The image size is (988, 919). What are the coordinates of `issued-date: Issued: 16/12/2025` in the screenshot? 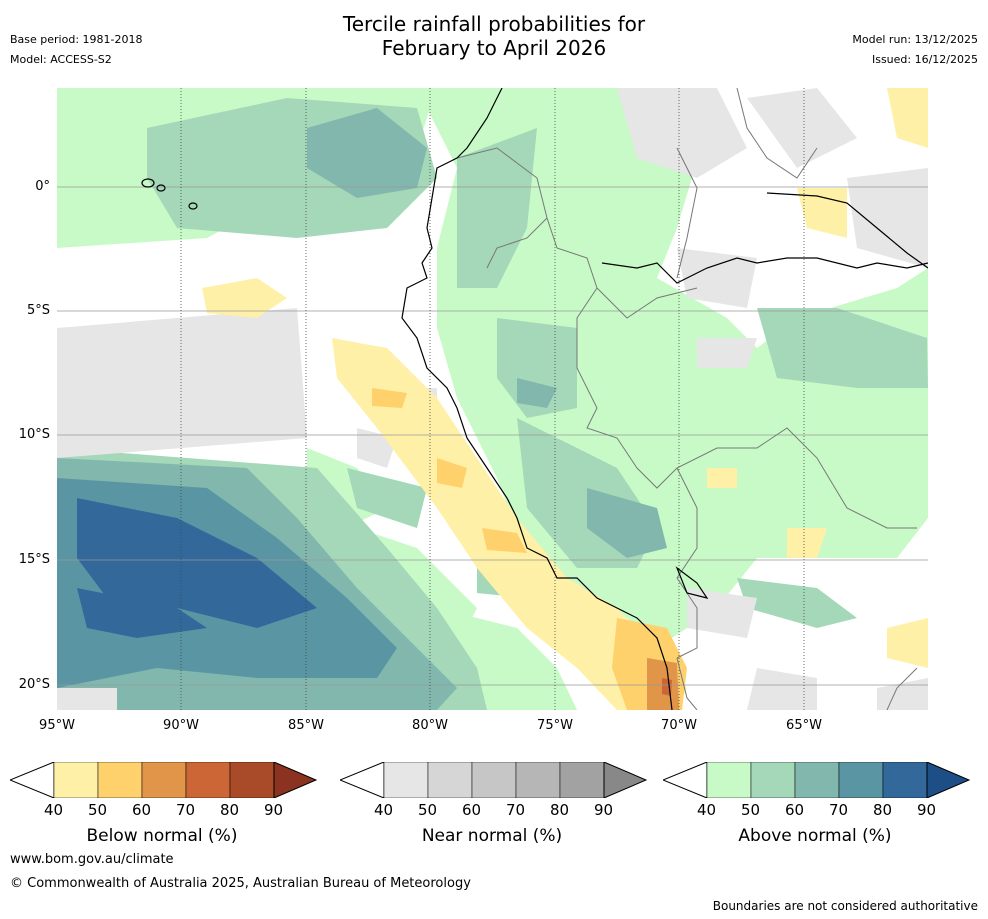 It's located at (924, 59).